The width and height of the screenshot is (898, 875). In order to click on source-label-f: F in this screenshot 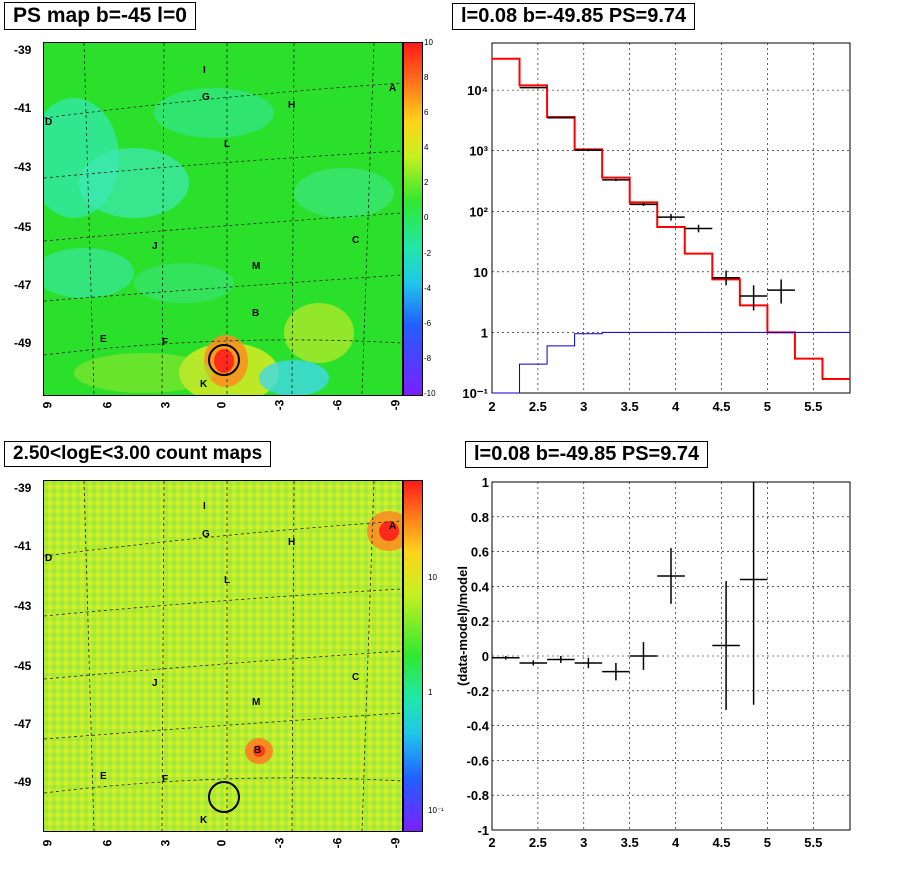, I will do `click(165, 779)`.